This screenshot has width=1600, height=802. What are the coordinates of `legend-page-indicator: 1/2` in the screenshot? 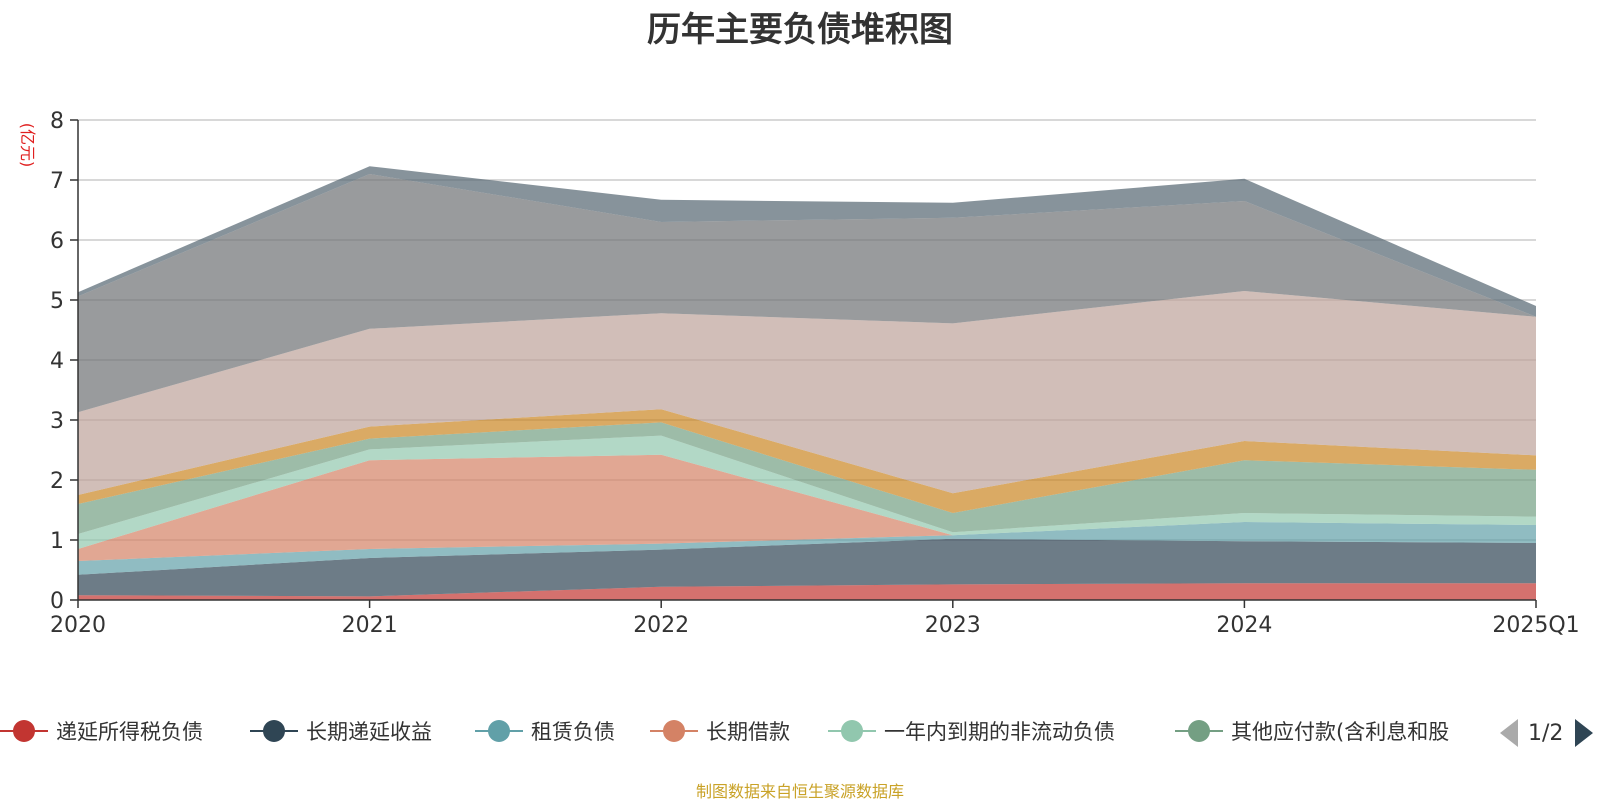 It's located at (1546, 733).